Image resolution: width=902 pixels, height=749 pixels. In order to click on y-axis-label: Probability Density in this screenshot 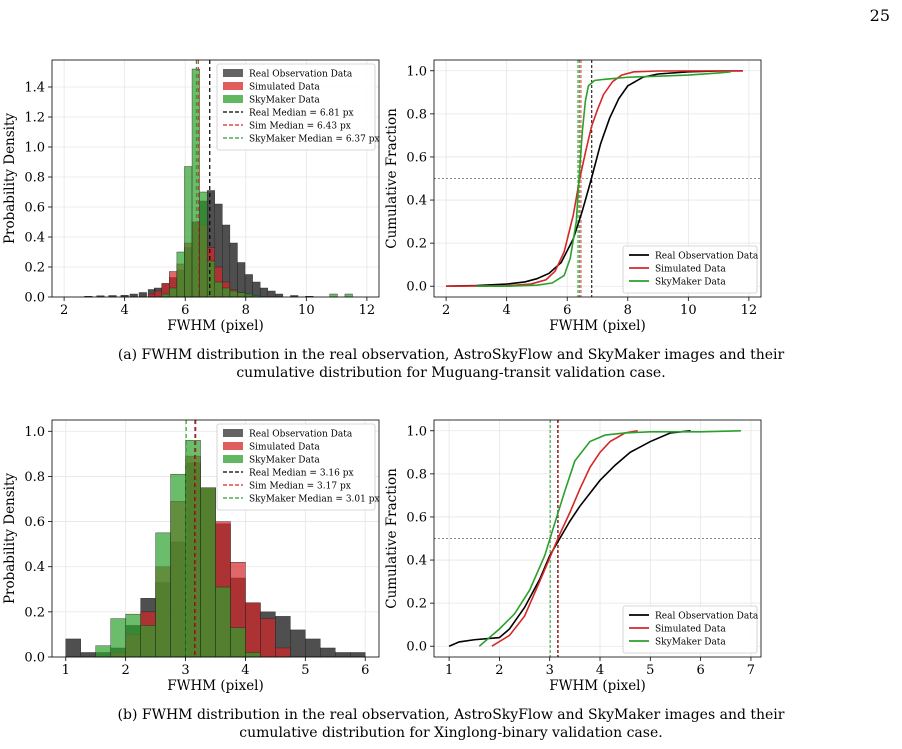, I will do `click(10, 538)`.